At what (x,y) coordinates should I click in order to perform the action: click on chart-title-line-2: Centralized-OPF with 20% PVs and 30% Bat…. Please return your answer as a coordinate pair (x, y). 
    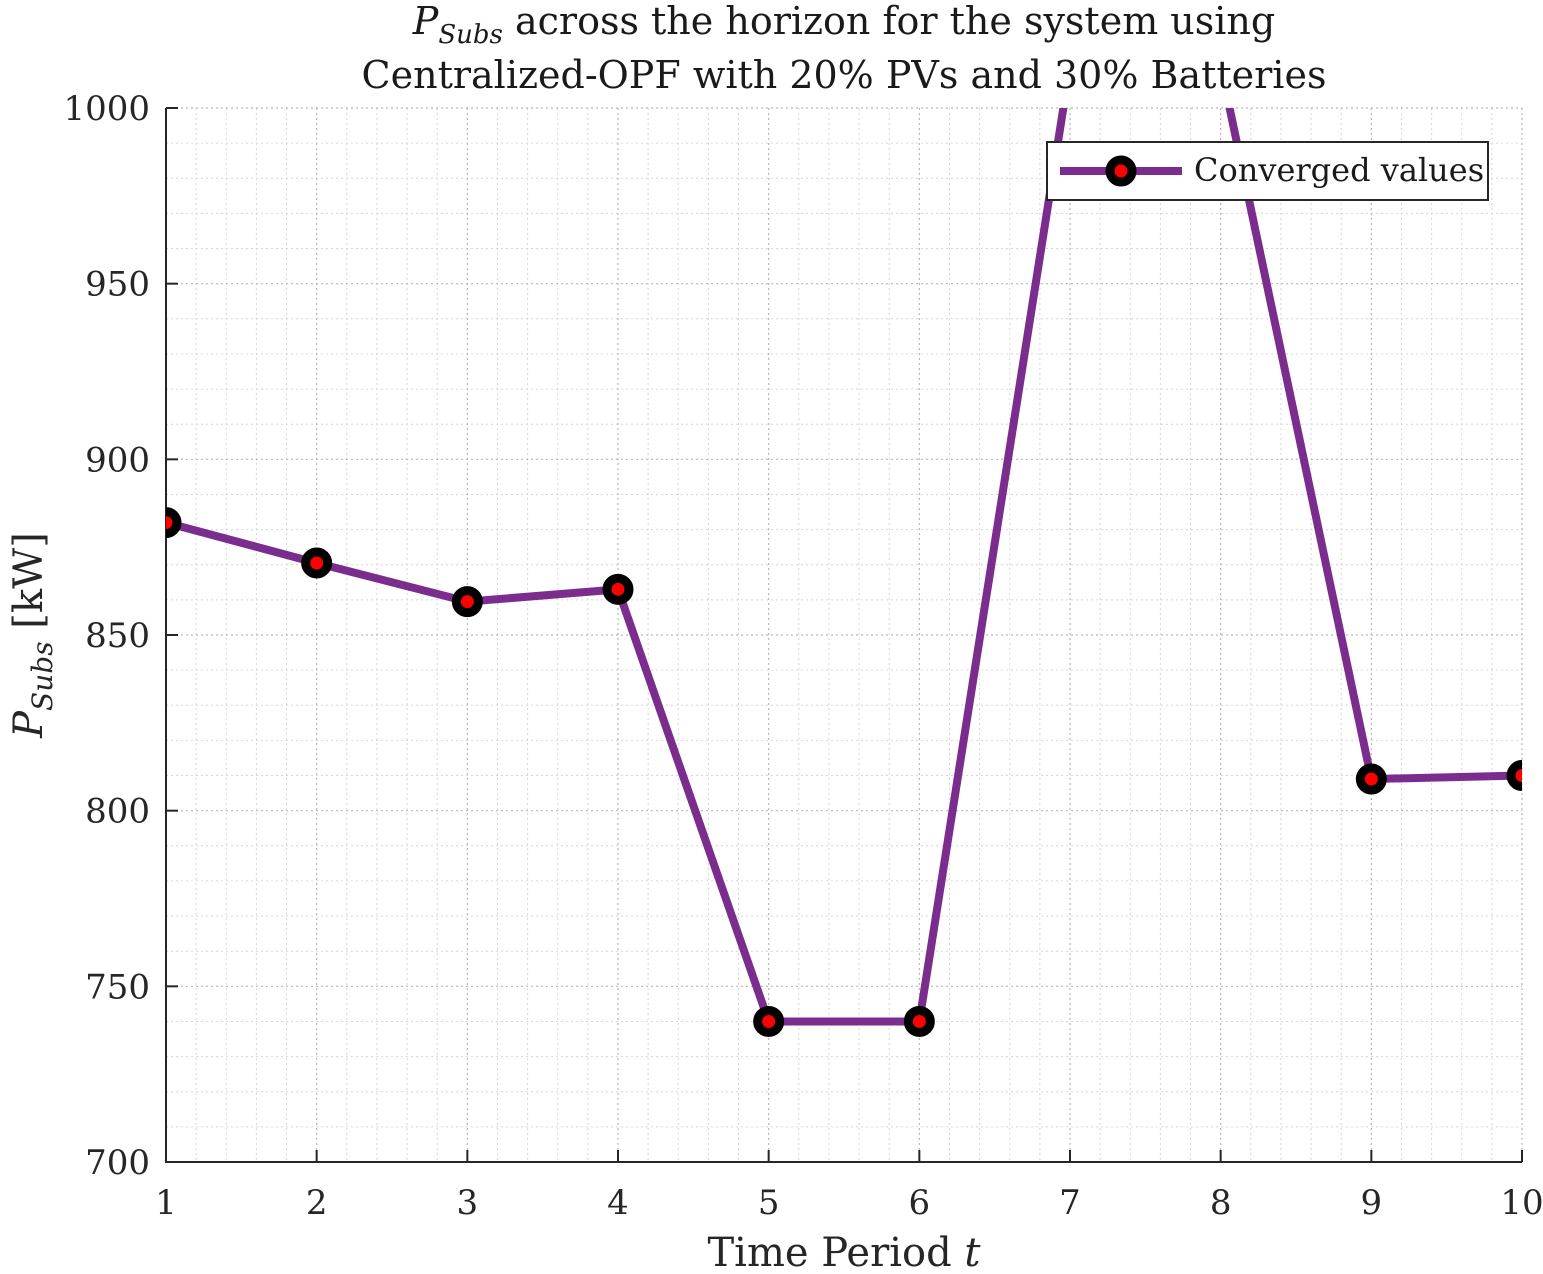
    Looking at the image, I should click on (844, 75).